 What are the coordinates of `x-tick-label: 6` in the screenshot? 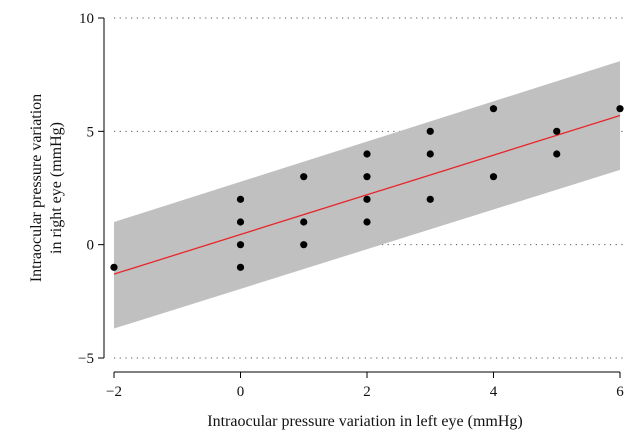 It's located at (620, 392).